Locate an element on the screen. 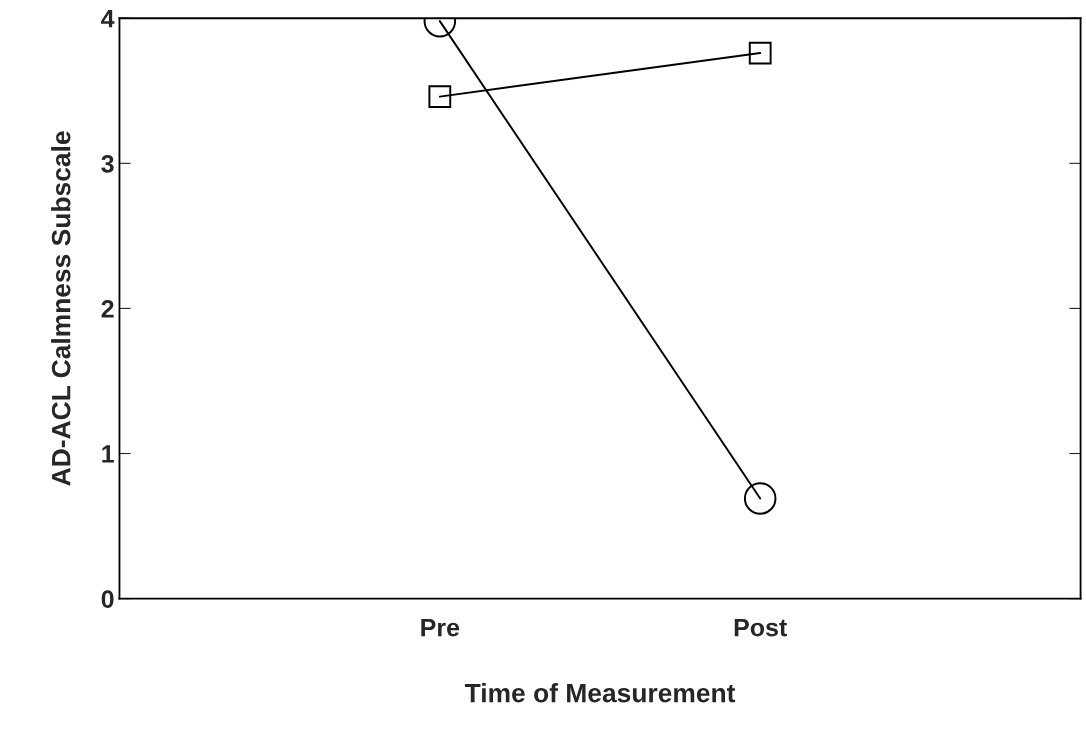 This screenshot has height=730, width=1086. y-tick-label: 2 is located at coordinates (107, 309).